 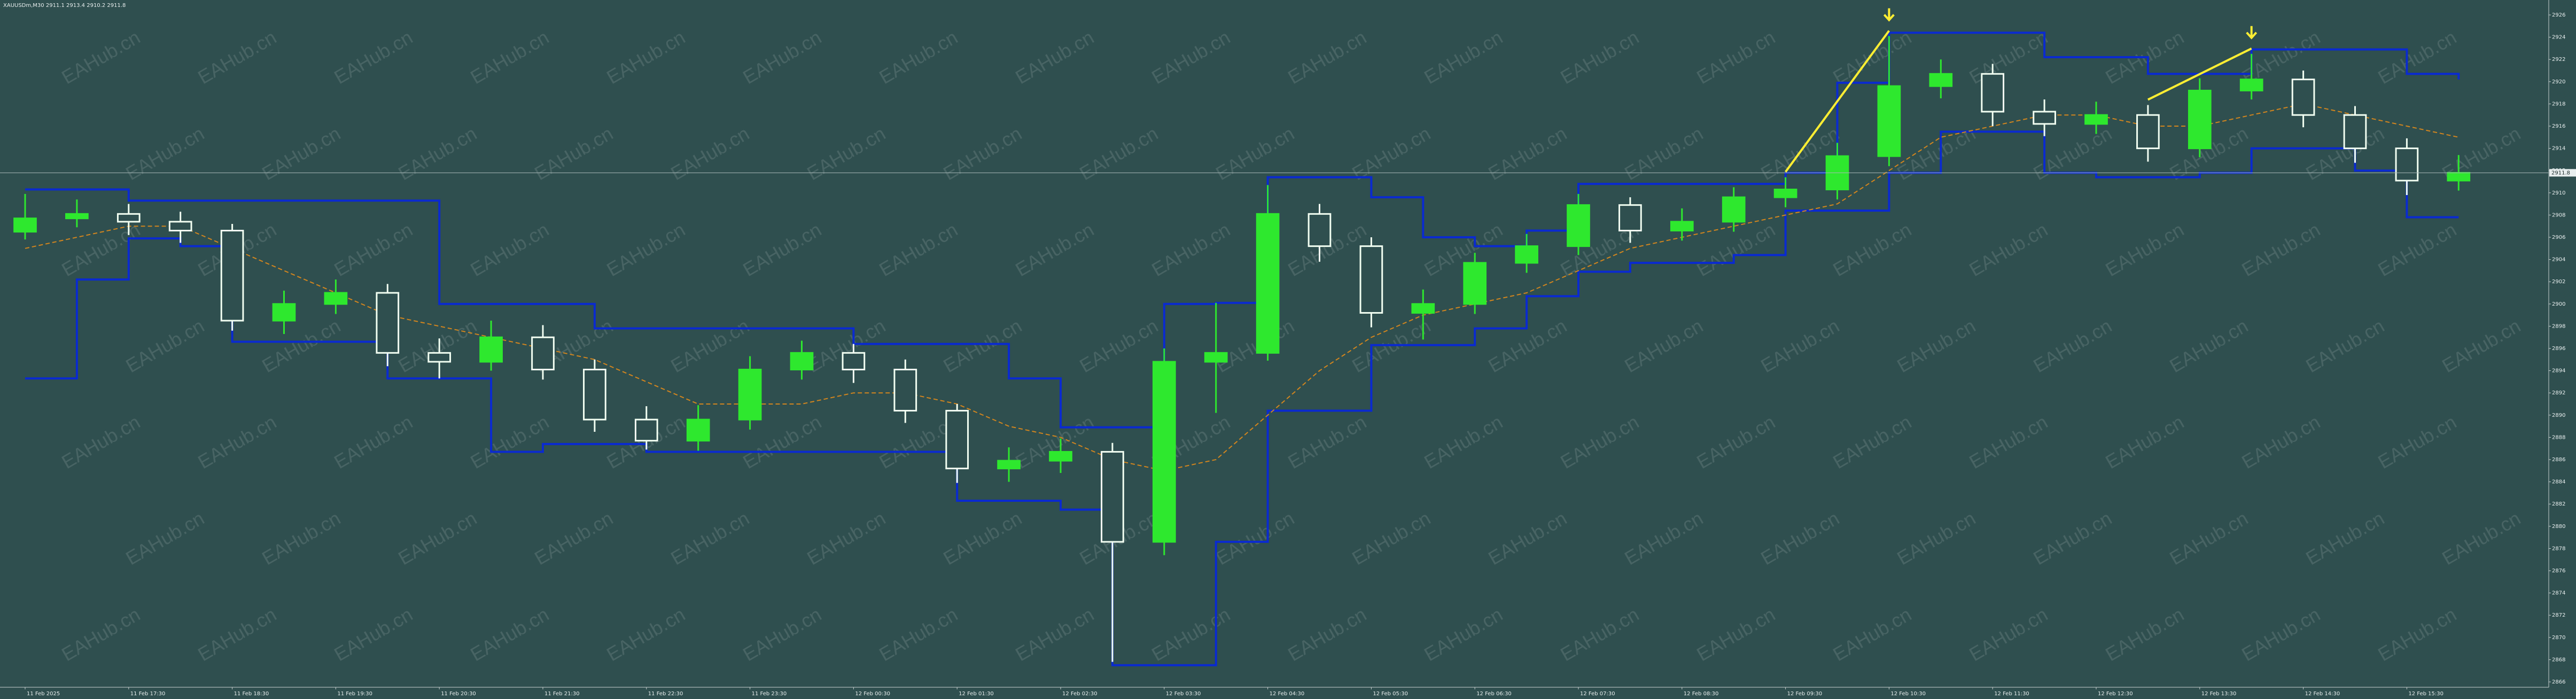 I want to click on y-tick-label: 2888, so click(x=2558, y=437).